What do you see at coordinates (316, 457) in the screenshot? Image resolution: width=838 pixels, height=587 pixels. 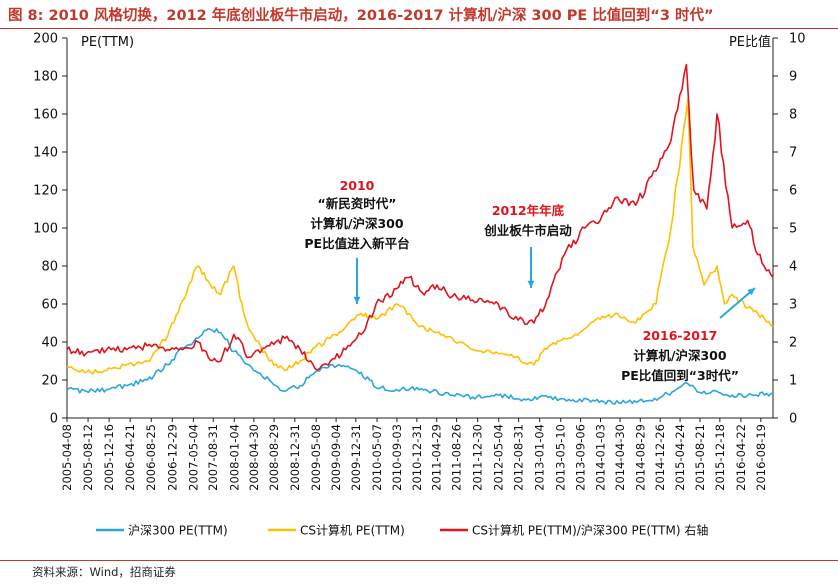 I see `x-tick-label: 2009-05-08` at bounding box center [316, 457].